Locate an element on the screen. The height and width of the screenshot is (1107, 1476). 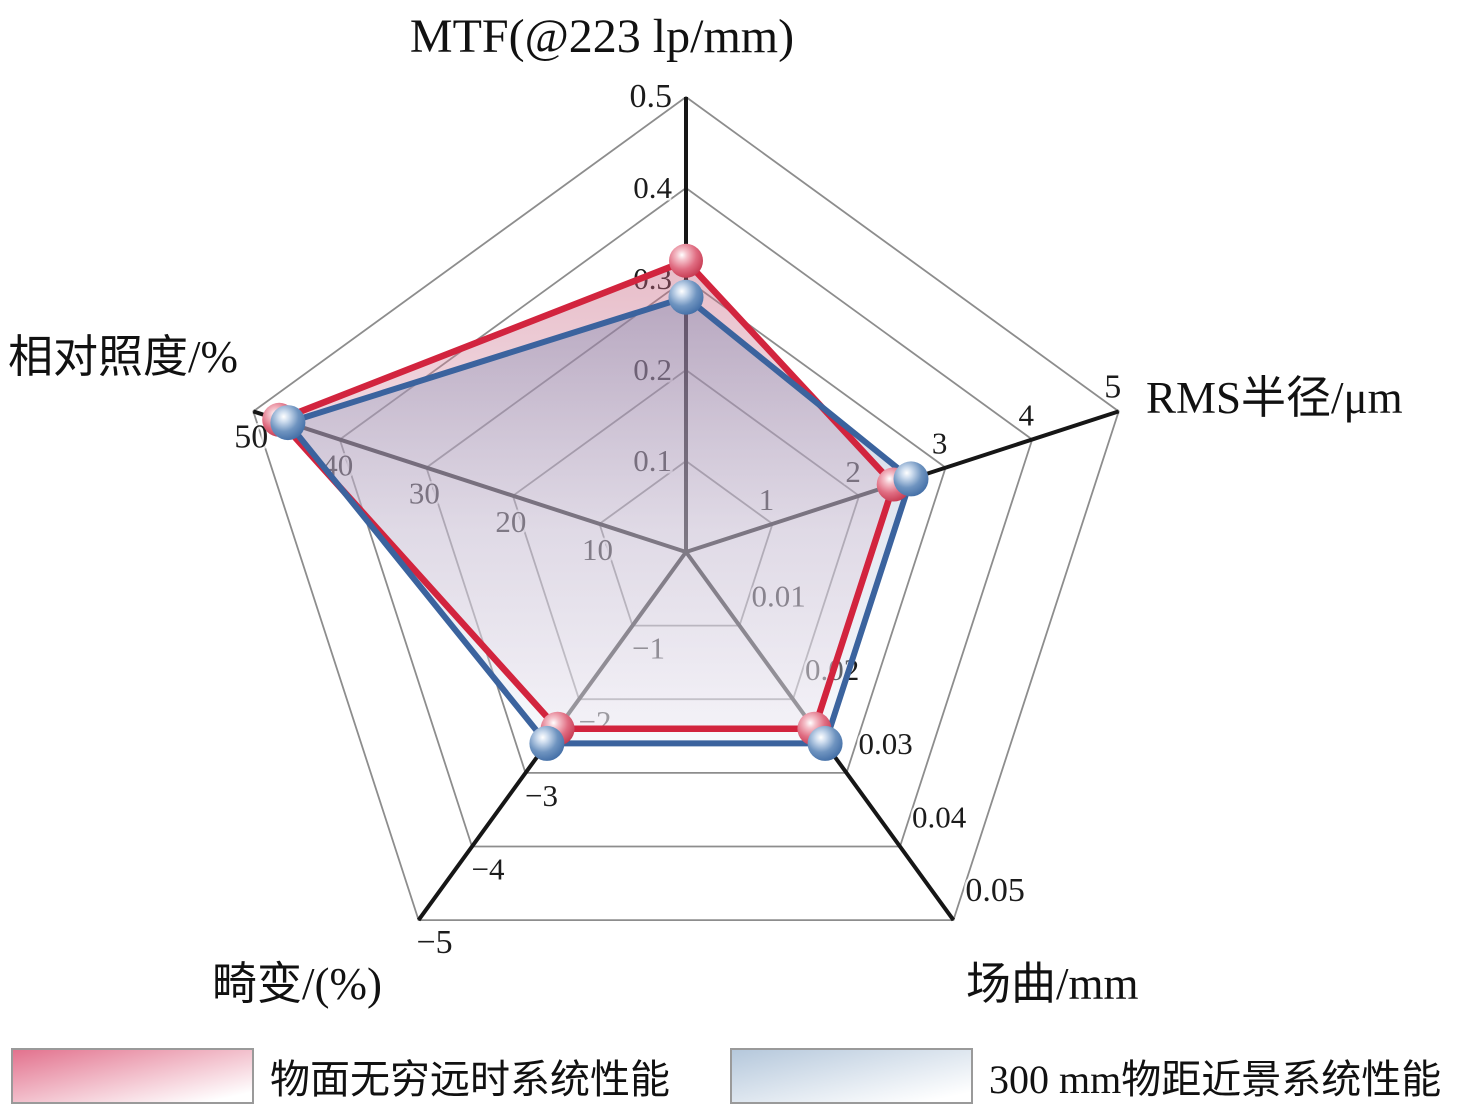
tick-label: −5 is located at coordinates (435, 942).